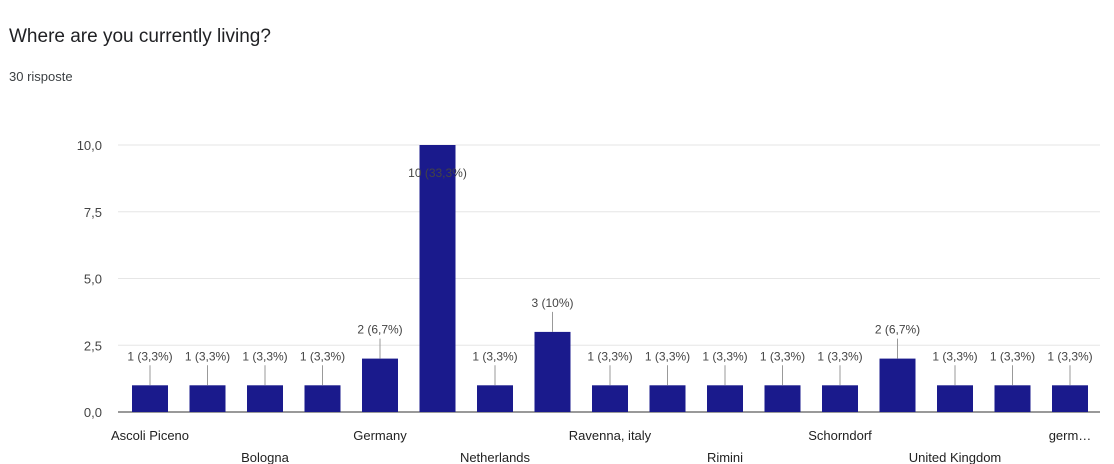  What do you see at coordinates (610, 435) in the screenshot?
I see `category-label: Ravenna, italy` at bounding box center [610, 435].